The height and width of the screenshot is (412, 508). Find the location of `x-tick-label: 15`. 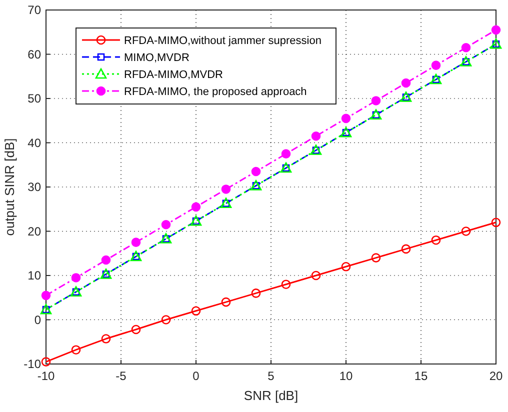

x-tick-label: 15 is located at coordinates (421, 376).